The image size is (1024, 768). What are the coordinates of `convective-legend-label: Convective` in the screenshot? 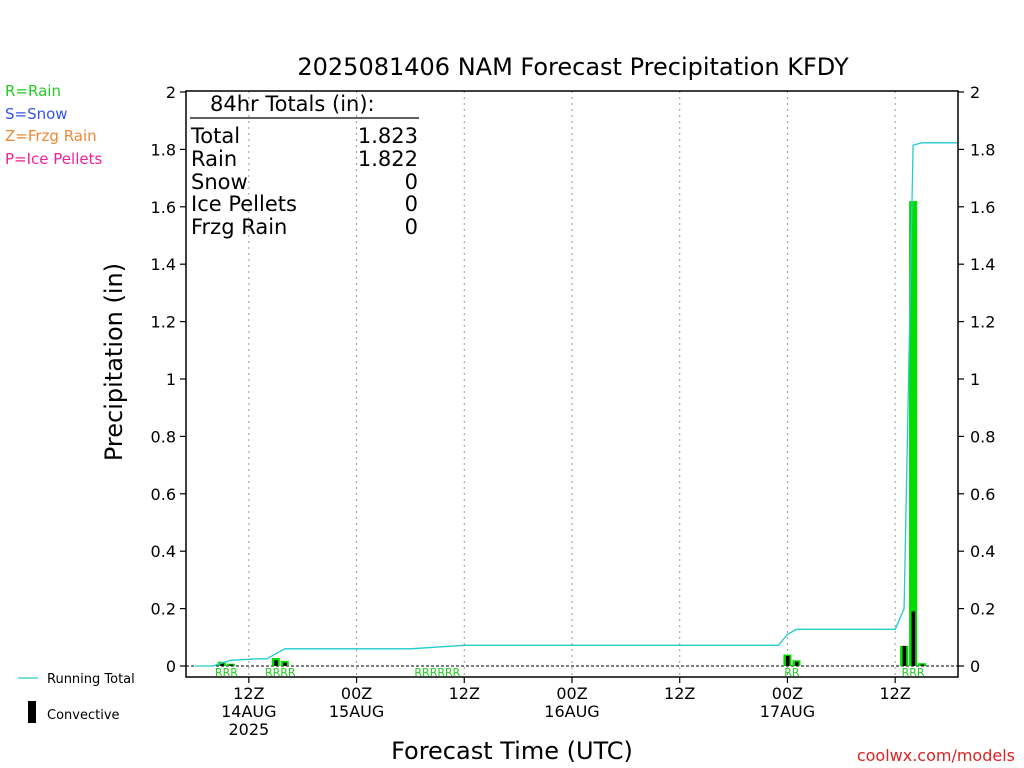 It's located at (83, 715).